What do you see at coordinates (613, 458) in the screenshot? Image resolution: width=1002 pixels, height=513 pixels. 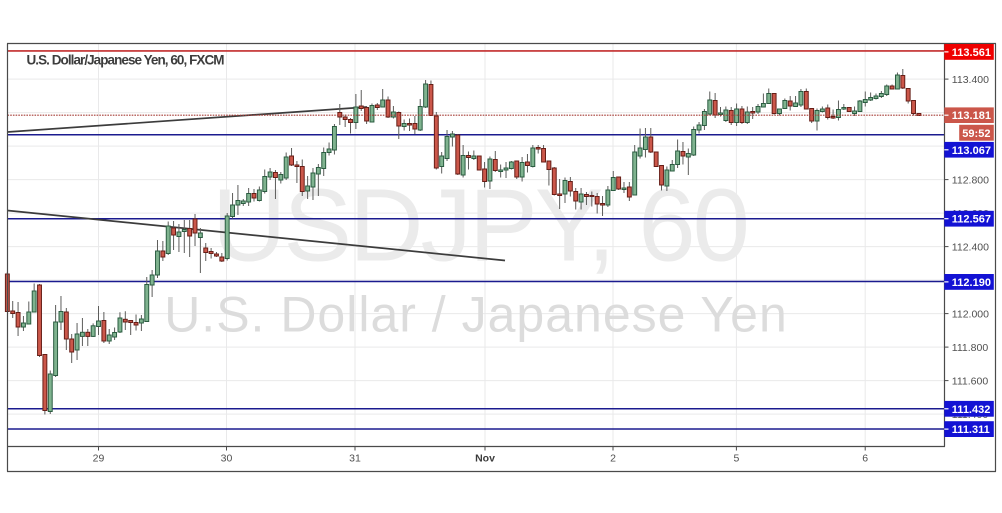 I see `svg-text: 2` at bounding box center [613, 458].